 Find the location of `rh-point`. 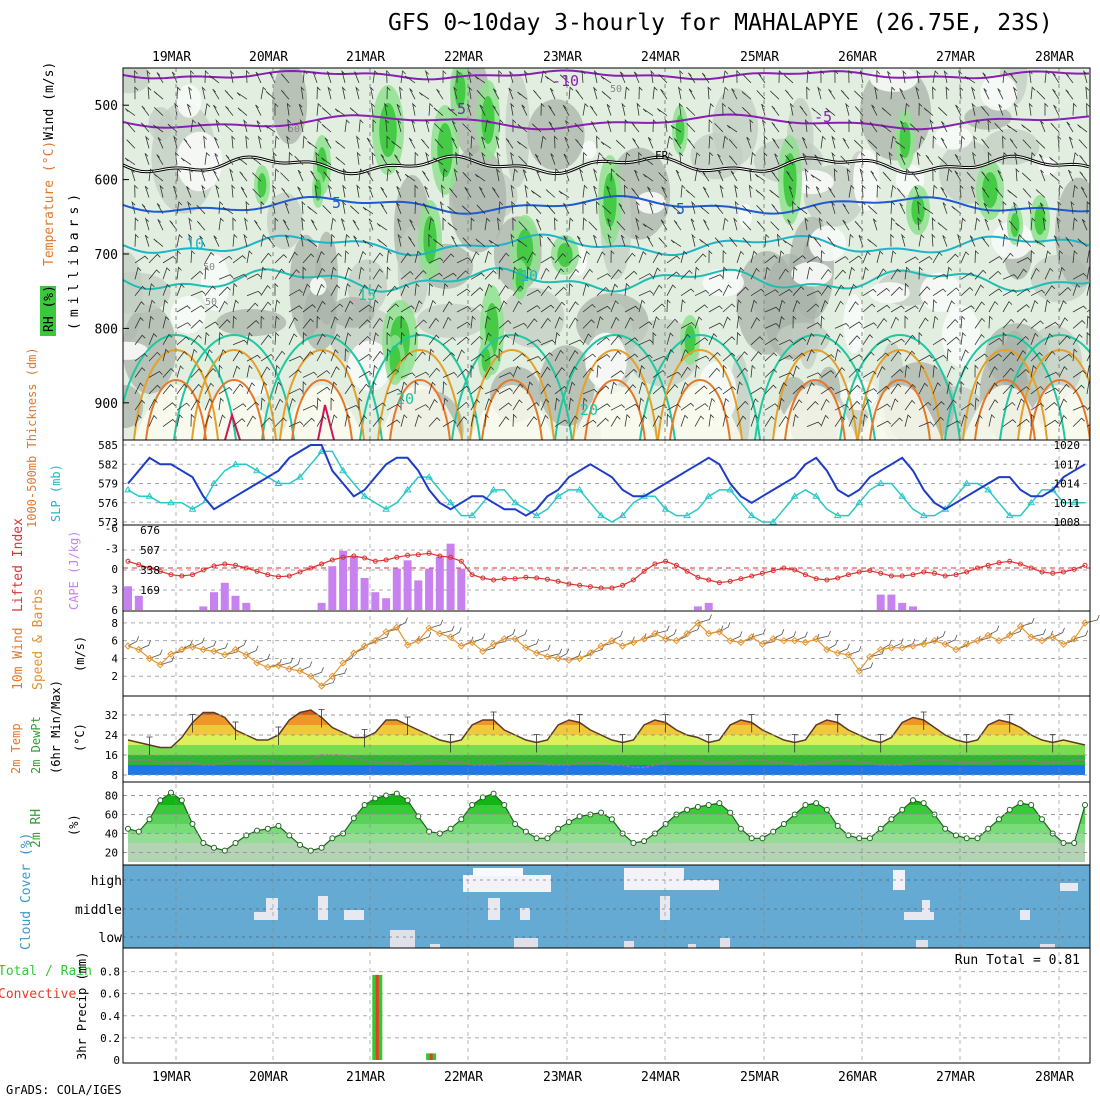

rh-point is located at coordinates (181, 800).